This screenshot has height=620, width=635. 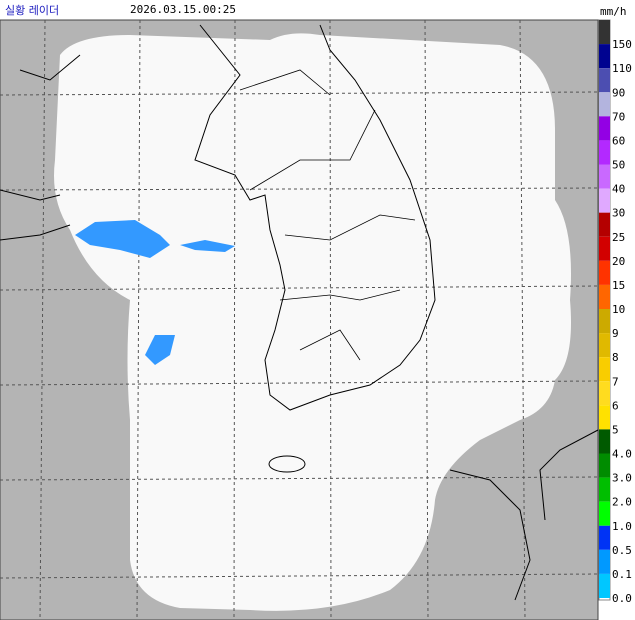 I want to click on legend-label: 50, so click(x=618, y=165).